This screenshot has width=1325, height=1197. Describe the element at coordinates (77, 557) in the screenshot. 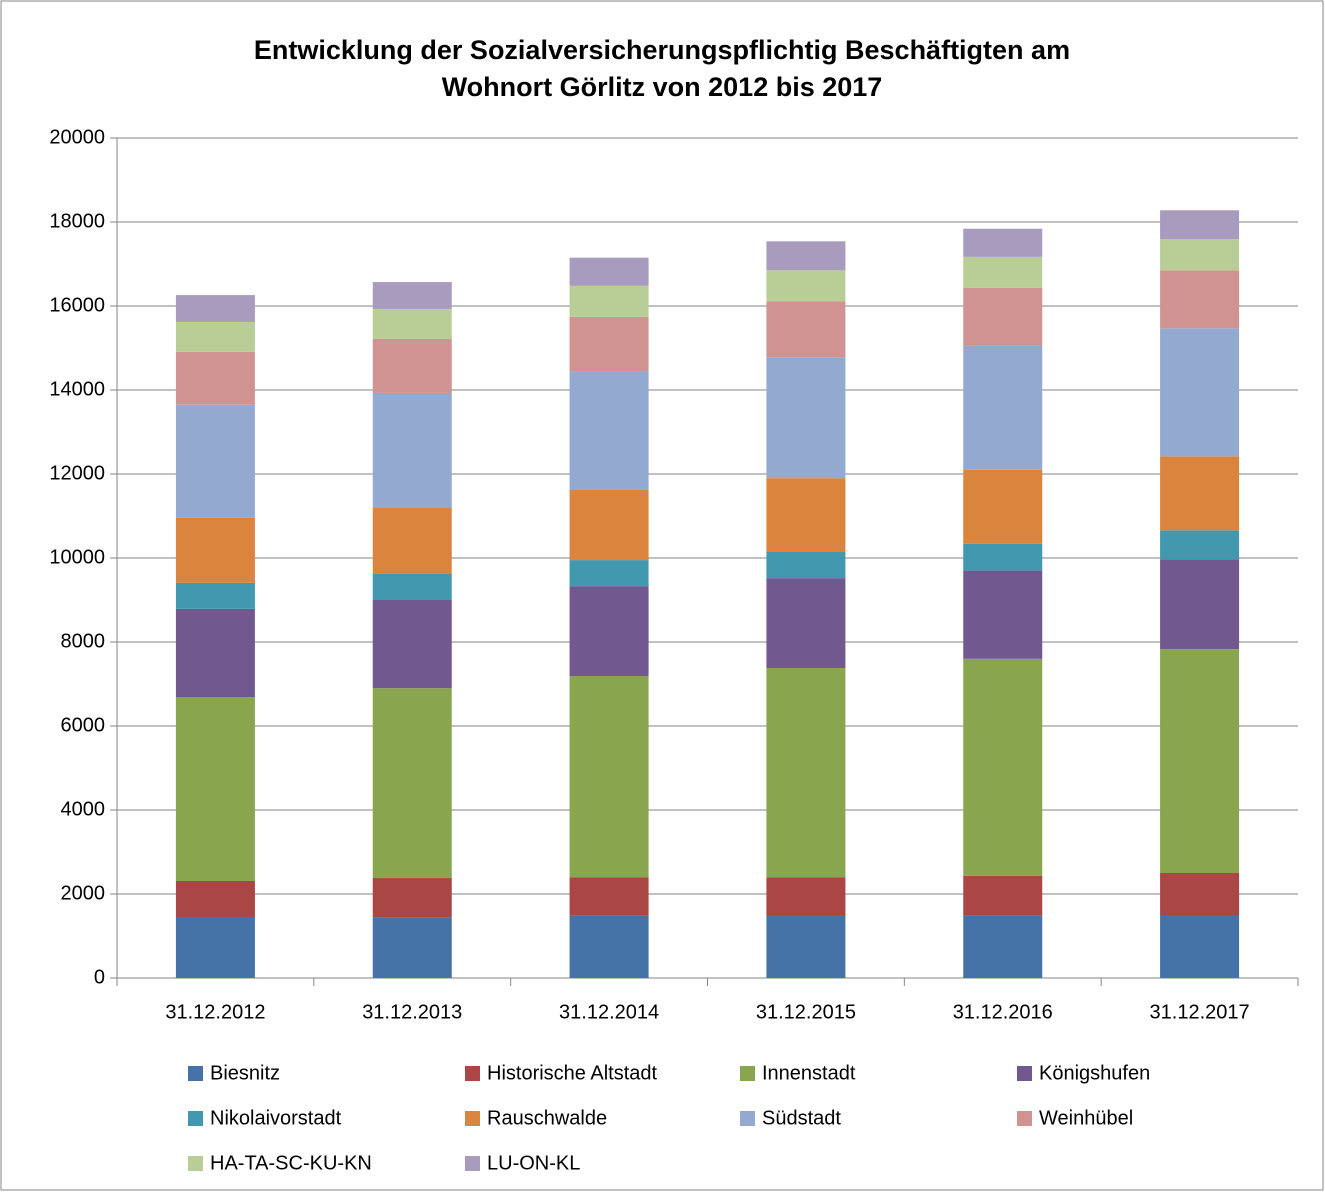

I see `y-tick-label: 10000` at that location.